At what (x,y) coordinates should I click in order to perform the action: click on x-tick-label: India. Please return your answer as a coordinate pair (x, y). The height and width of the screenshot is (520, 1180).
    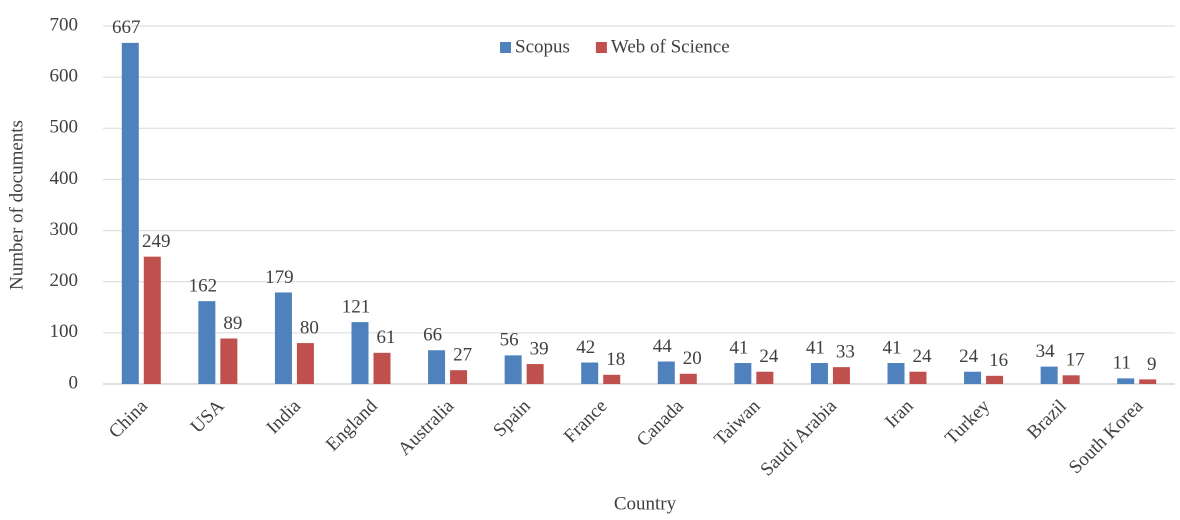
    Looking at the image, I should click on (284, 416).